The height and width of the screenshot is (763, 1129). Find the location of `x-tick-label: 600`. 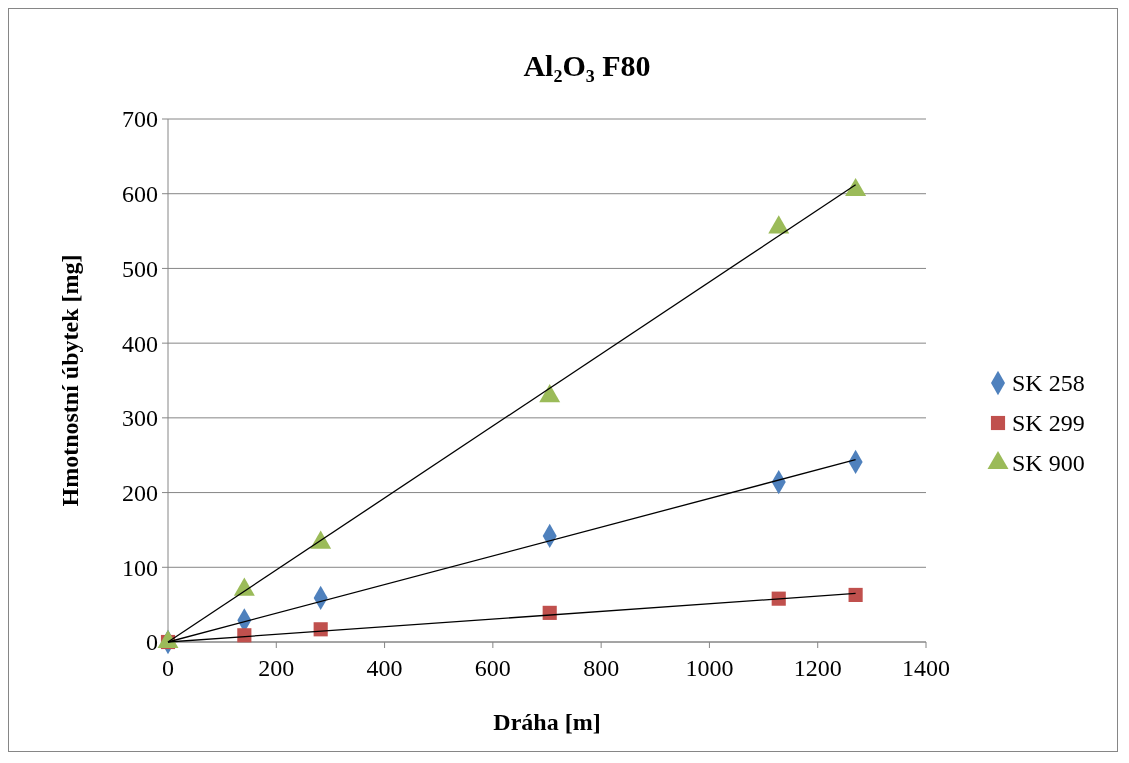

x-tick-label: 600 is located at coordinates (492, 668).